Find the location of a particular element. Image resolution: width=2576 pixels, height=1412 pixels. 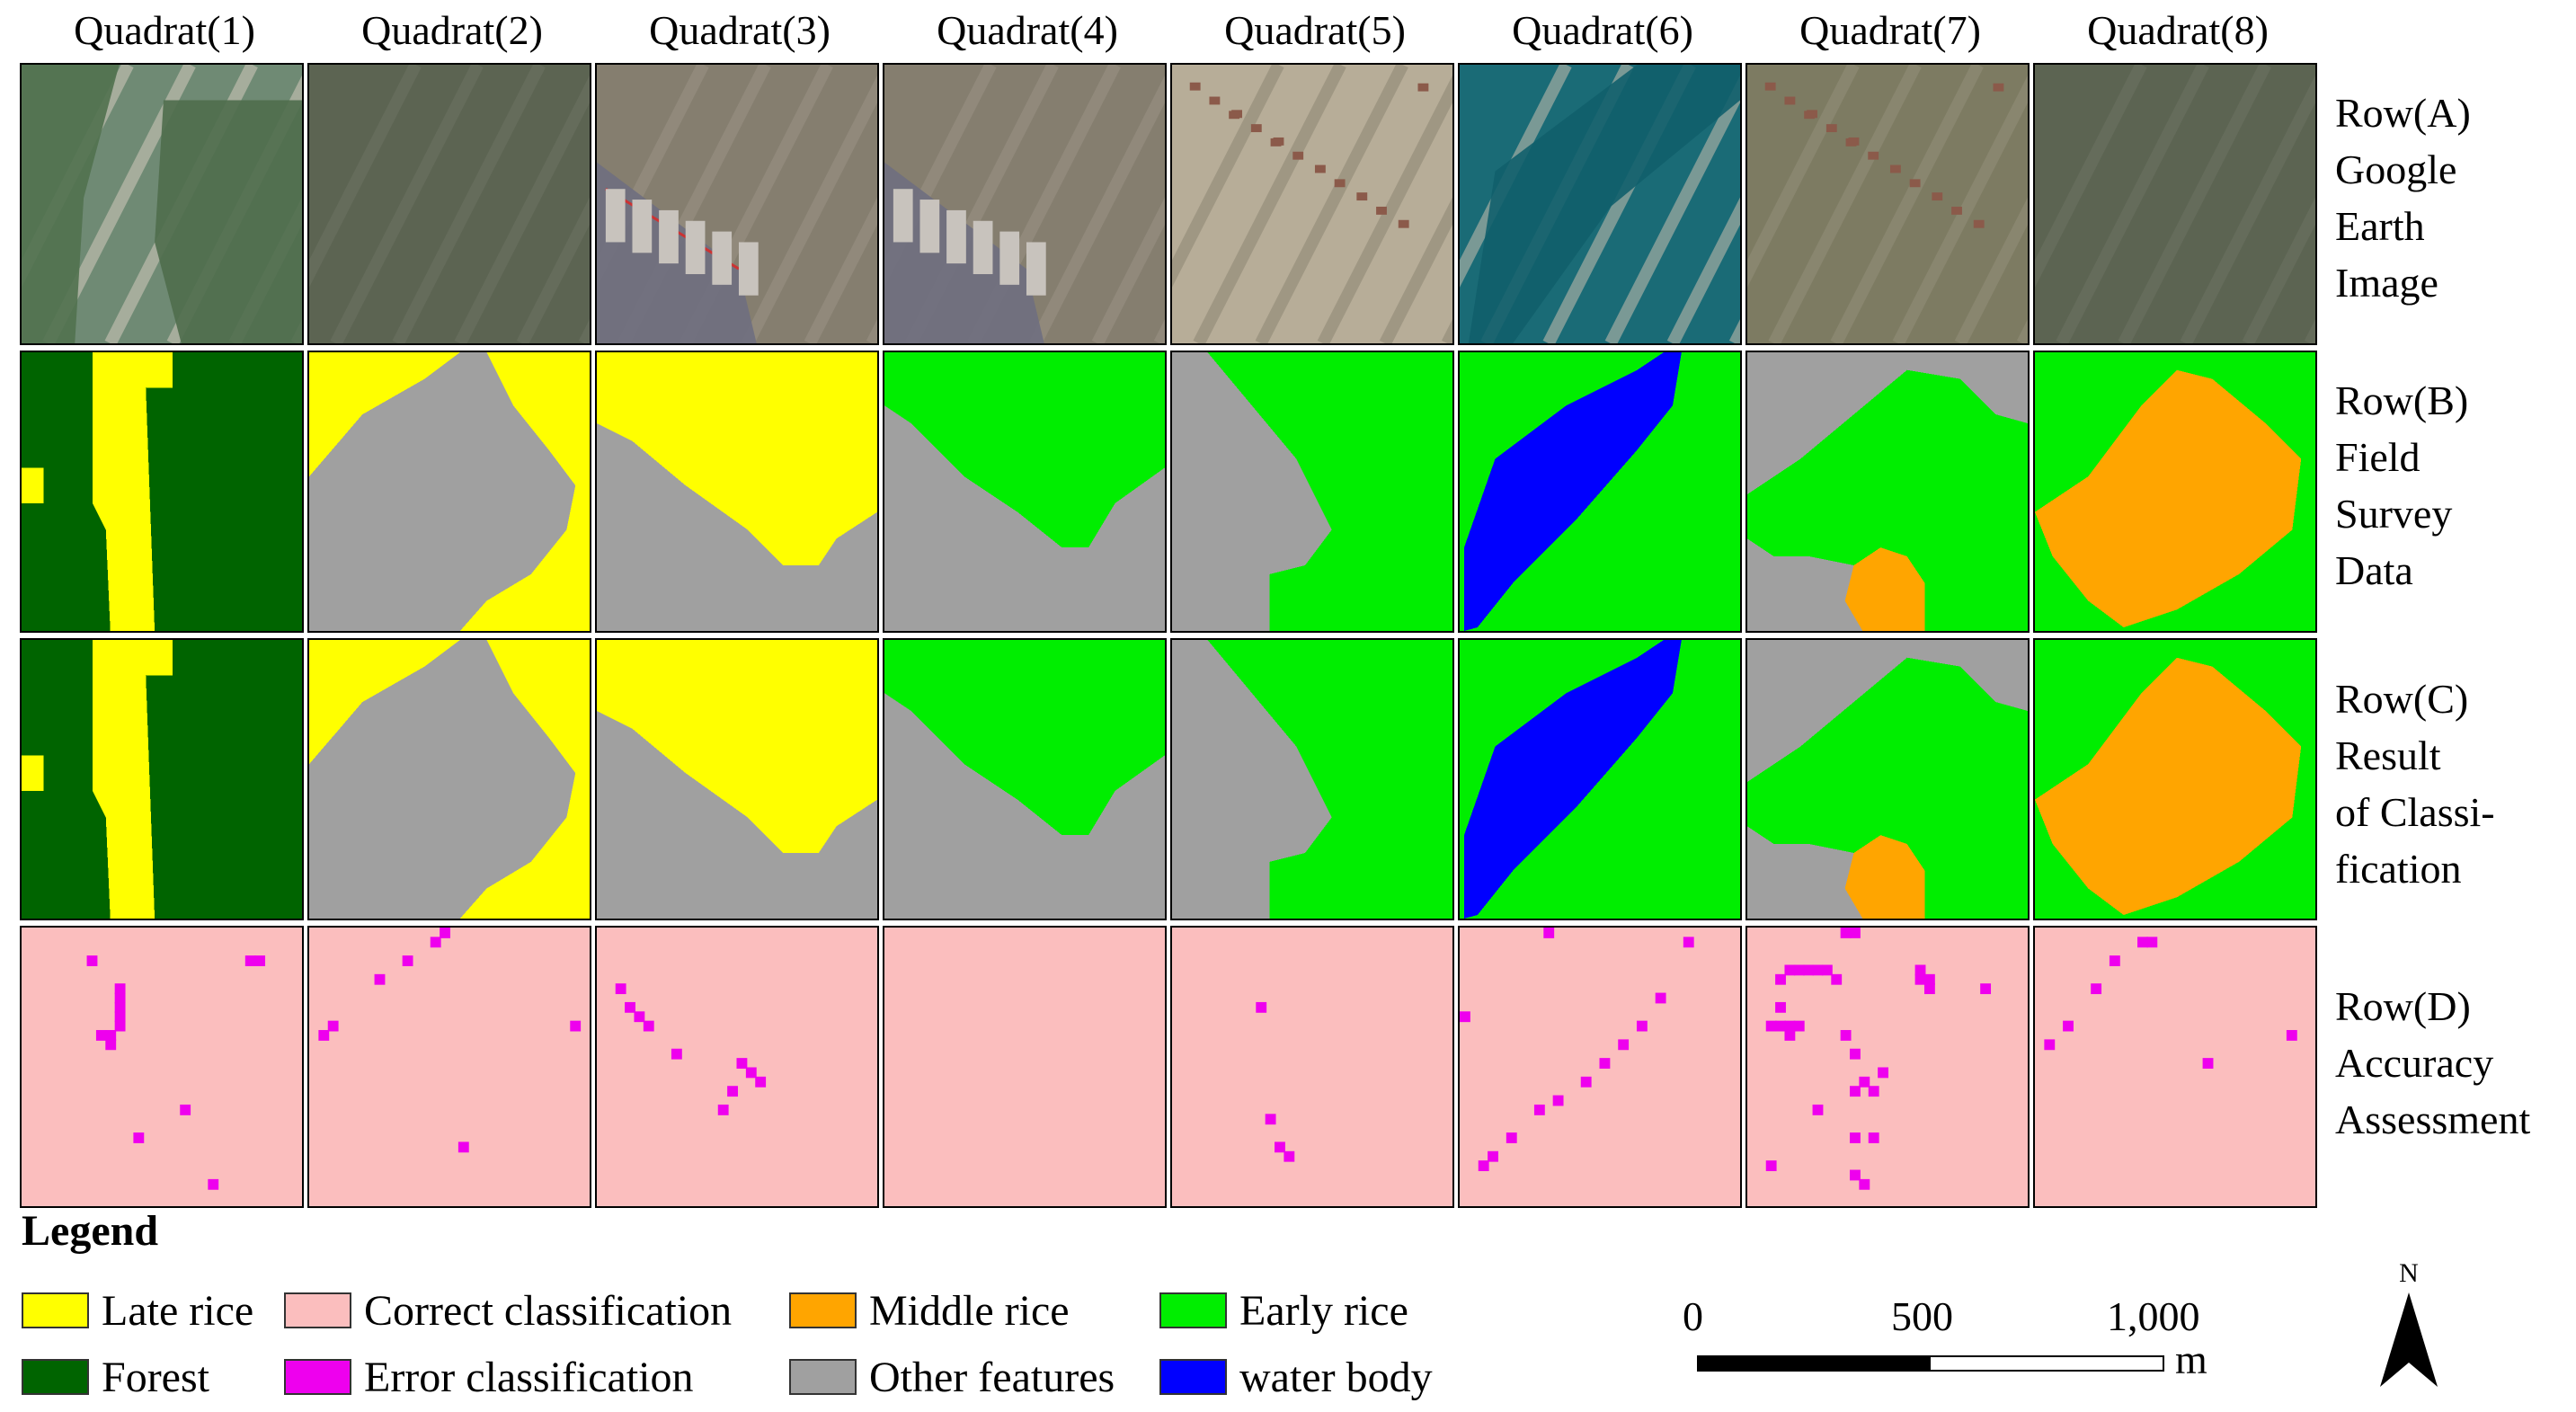

row-b-line-1: Row(B) is located at coordinates (2402, 400).